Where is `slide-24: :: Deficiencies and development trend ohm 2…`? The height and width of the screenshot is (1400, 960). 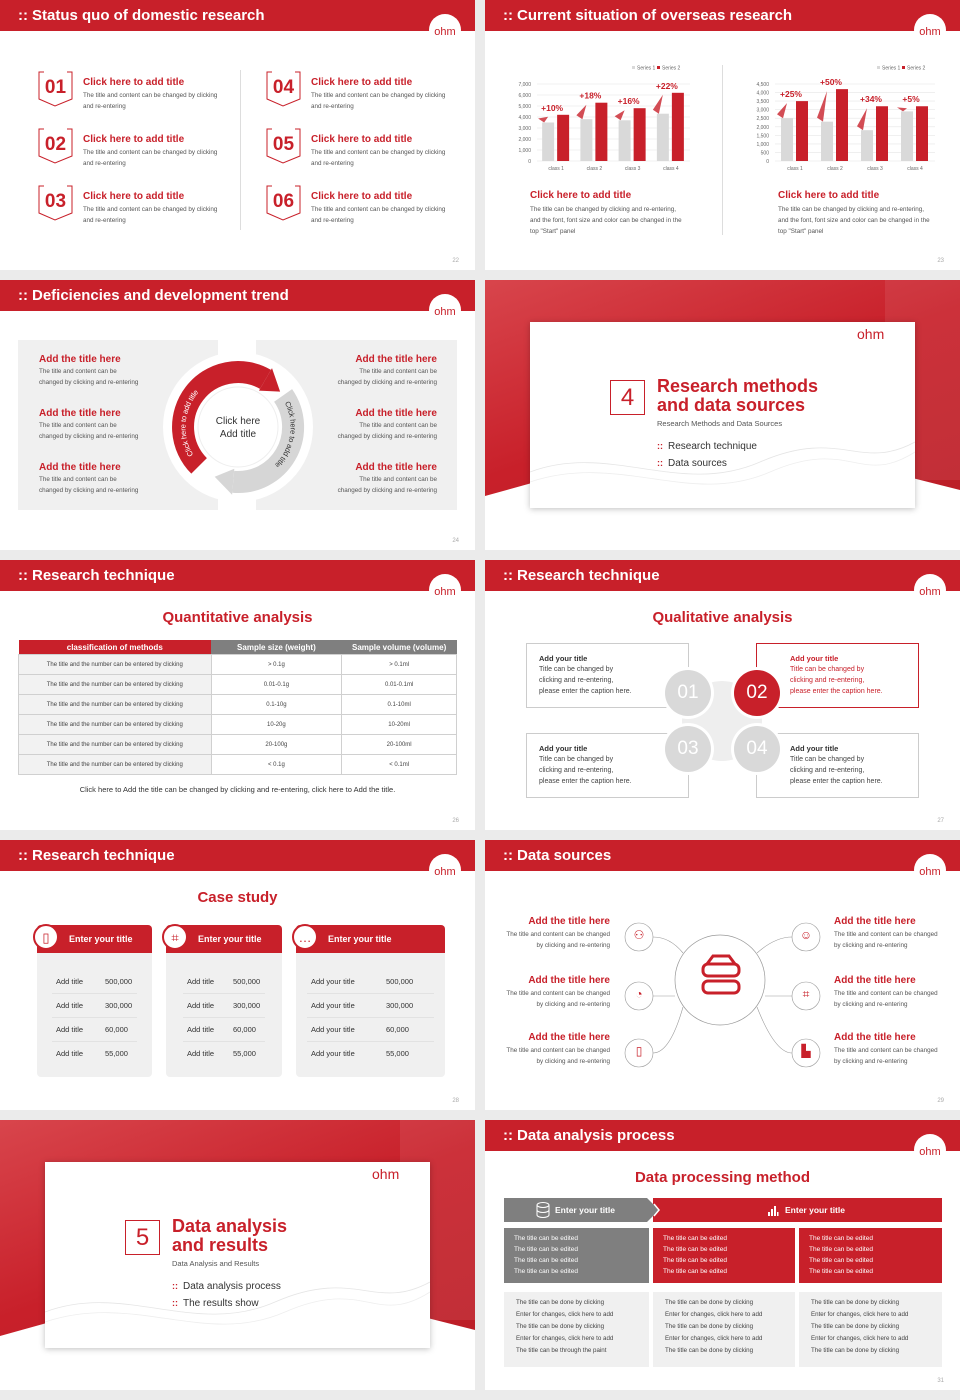 slide-24: :: Deficiencies and development trend ohm 2… is located at coordinates (237, 415).